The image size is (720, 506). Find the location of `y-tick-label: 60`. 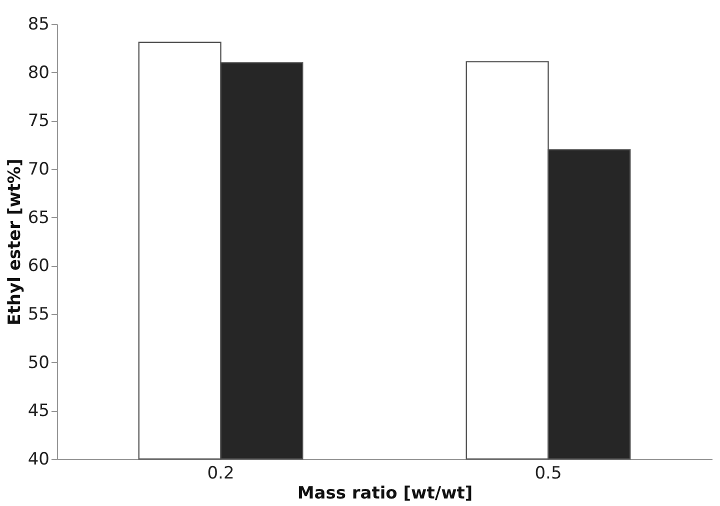

y-tick-label: 60 is located at coordinates (39, 266).